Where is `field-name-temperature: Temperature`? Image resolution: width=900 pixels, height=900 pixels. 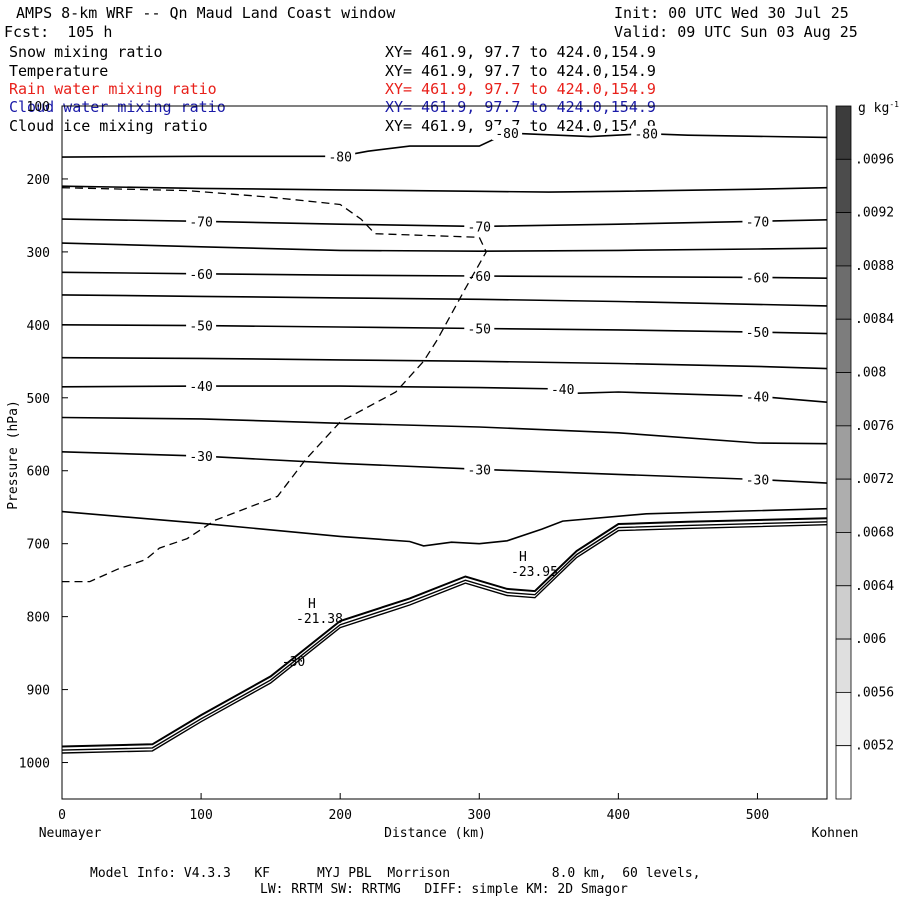 field-name-temperature: Temperature is located at coordinates (59, 71).